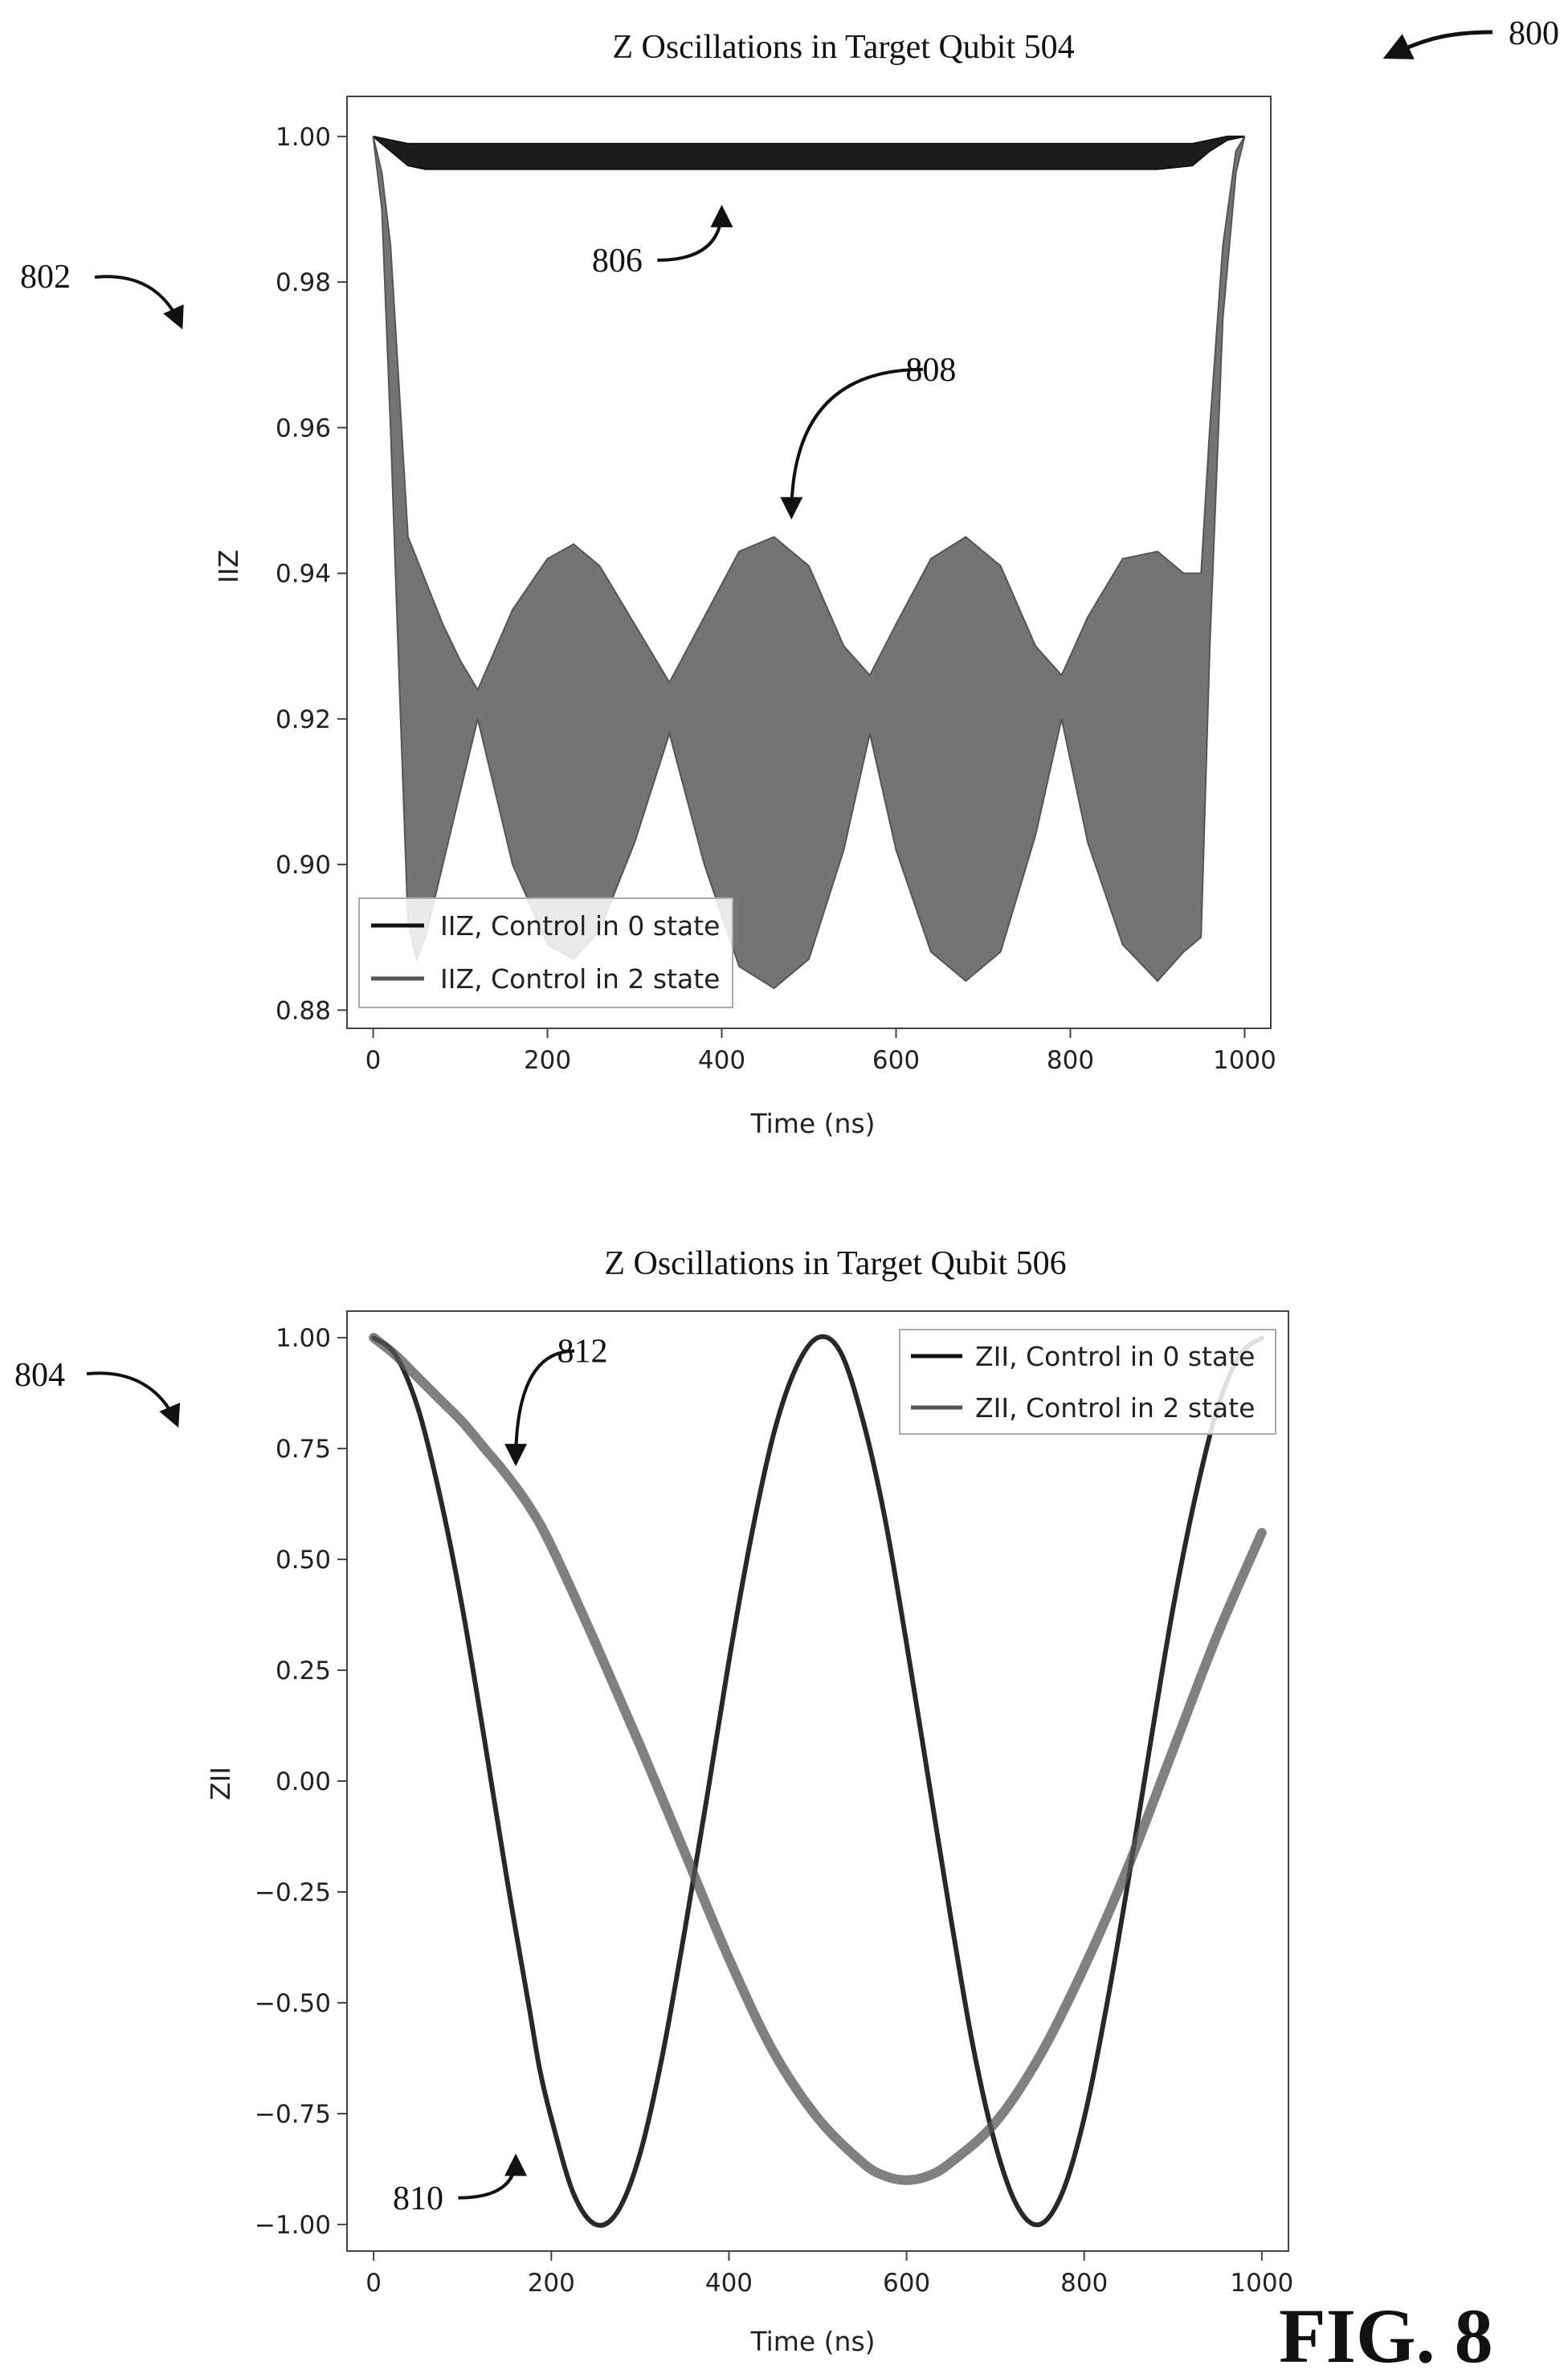 Image resolution: width=1568 pixels, height=2378 pixels. Describe the element at coordinates (580, 979) in the screenshot. I see `chart-top-legend-entry-1: IIZ, Control in 2 state` at that location.